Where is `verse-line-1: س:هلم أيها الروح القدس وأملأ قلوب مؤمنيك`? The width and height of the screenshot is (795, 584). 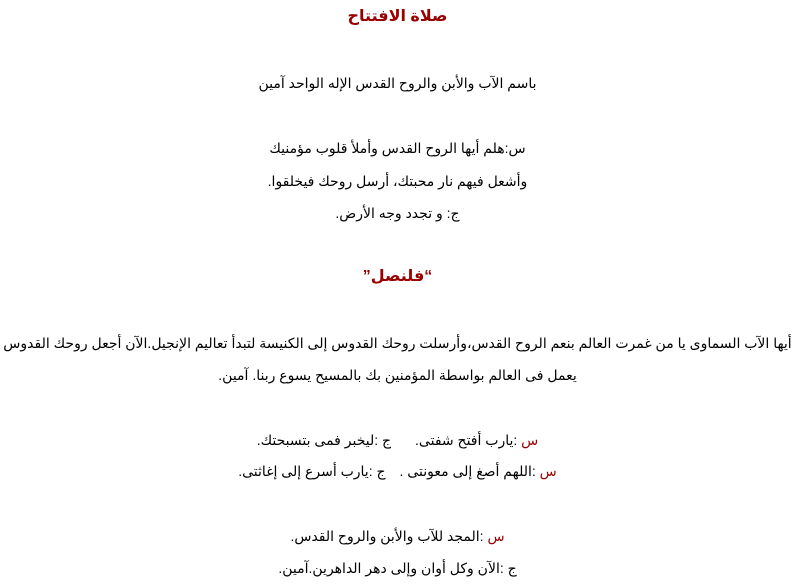
verse-line-1: س:هلم أيها الروح القدس وأملأ قلوب مؤمنيك is located at coordinates (397, 148).